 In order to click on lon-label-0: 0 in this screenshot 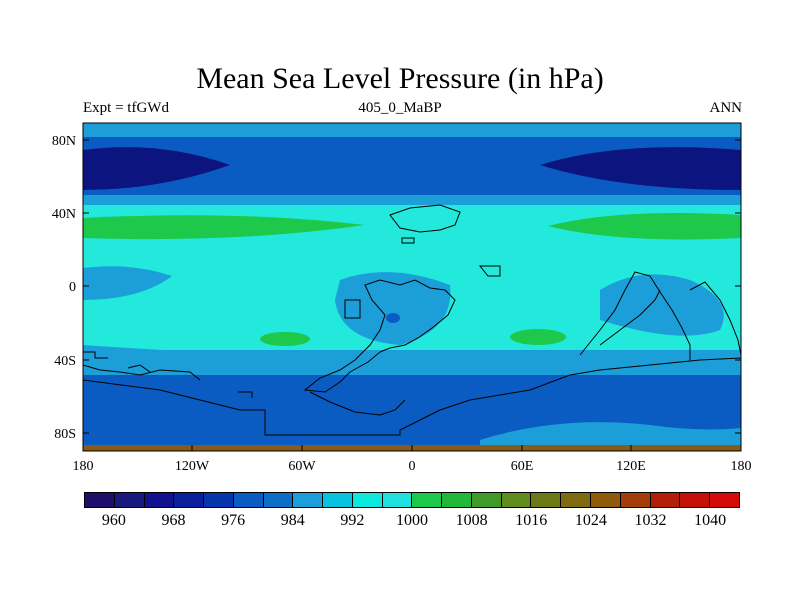, I will do `click(412, 466)`.